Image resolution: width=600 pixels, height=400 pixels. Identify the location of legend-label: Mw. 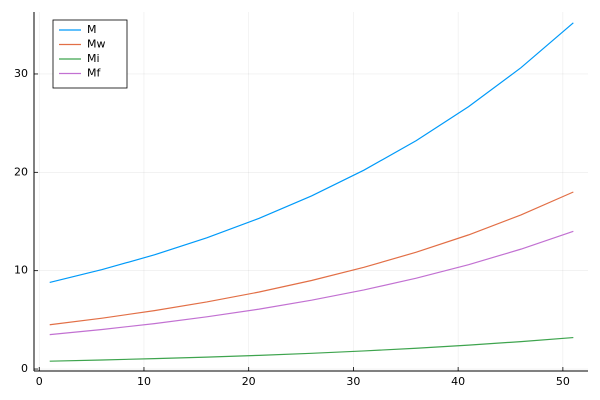
(96, 44).